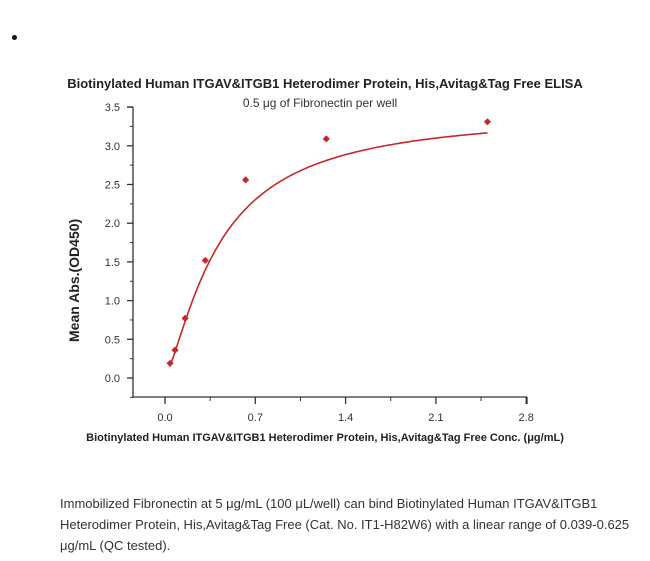  I want to click on chart-subtitle: 0.5 μg of Fibronectin per well, so click(320, 103).